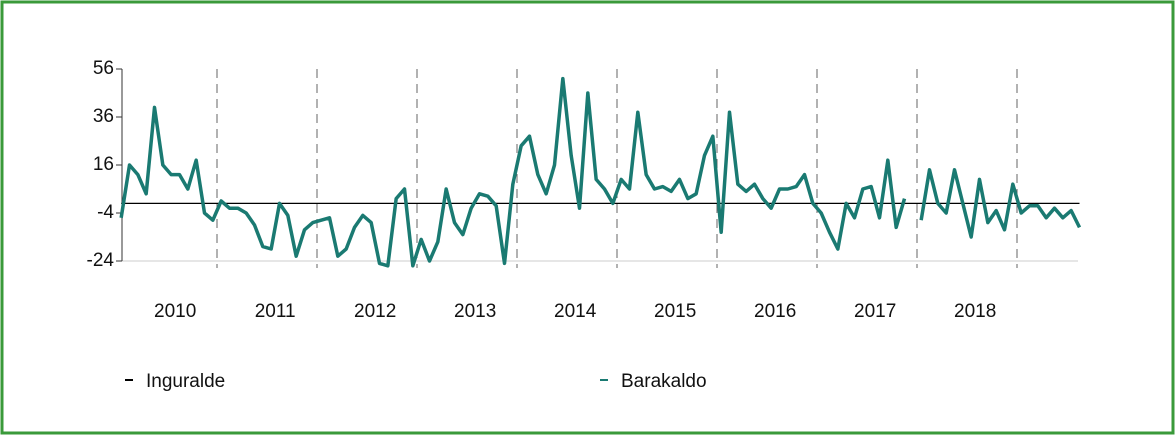 The width and height of the screenshot is (1175, 435). Describe the element at coordinates (185, 381) in the screenshot. I see `legend-label: Inguralde` at that location.